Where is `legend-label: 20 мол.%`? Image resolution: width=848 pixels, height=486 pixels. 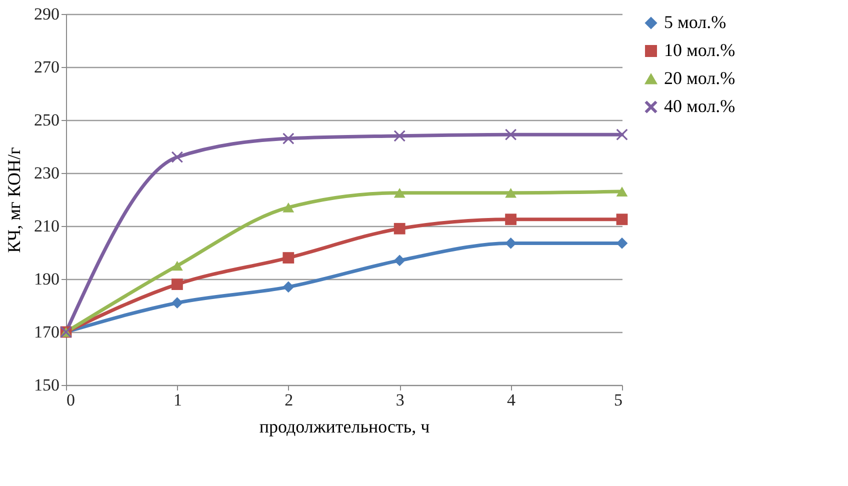
legend-label: 20 мол.% is located at coordinates (700, 78).